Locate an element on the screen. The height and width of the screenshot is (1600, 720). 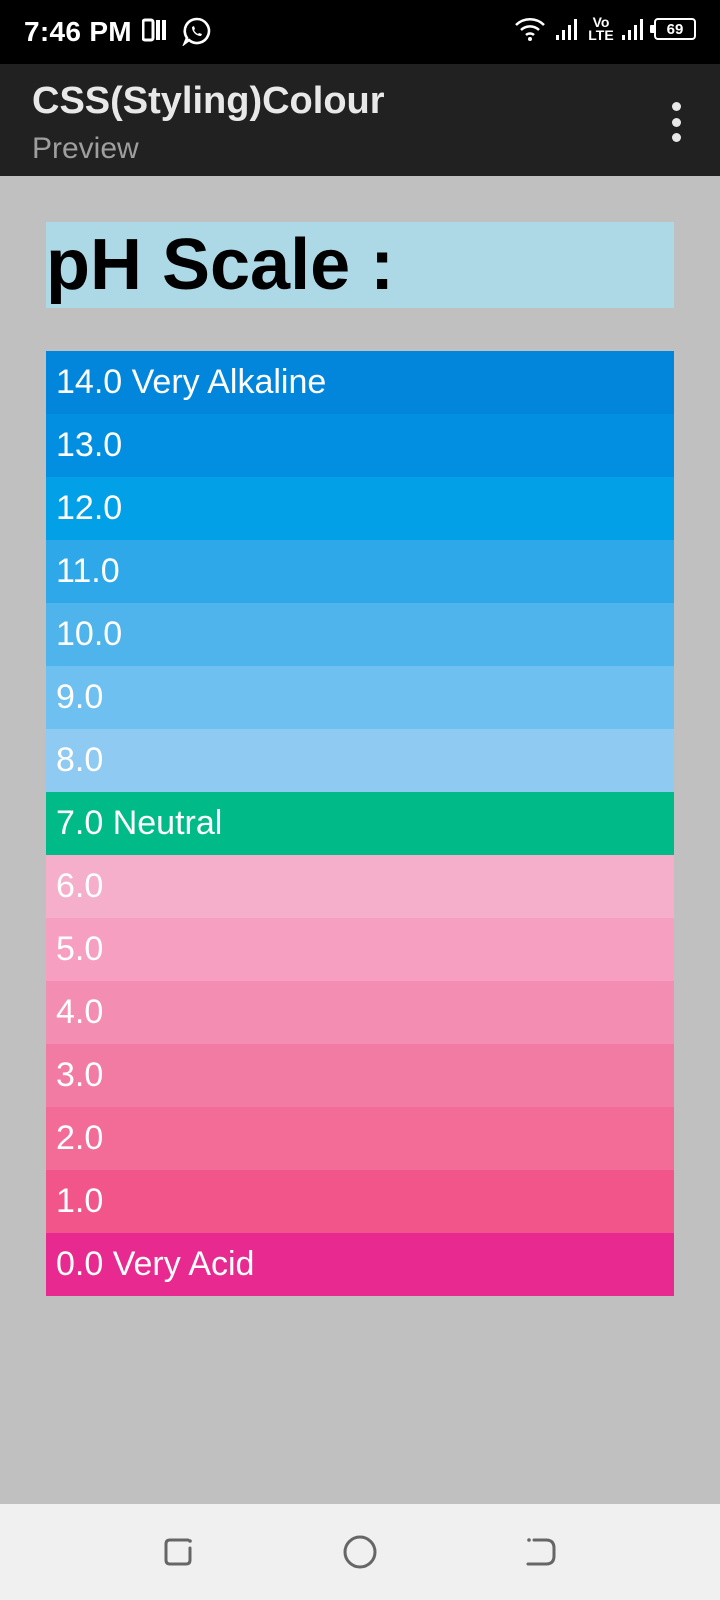
app-title: CSS(Styling)Colour is located at coordinates (208, 101).